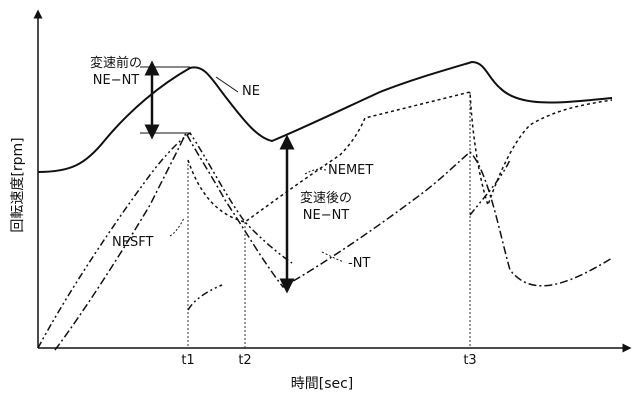 The image size is (640, 405). Describe the element at coordinates (187, 360) in the screenshot. I see `tick-label-t1: t1` at that location.